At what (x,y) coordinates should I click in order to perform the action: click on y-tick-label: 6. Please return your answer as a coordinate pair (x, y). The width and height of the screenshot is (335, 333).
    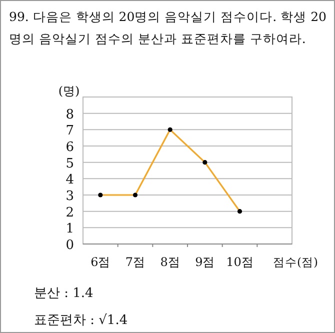
    Looking at the image, I should click on (70, 147).